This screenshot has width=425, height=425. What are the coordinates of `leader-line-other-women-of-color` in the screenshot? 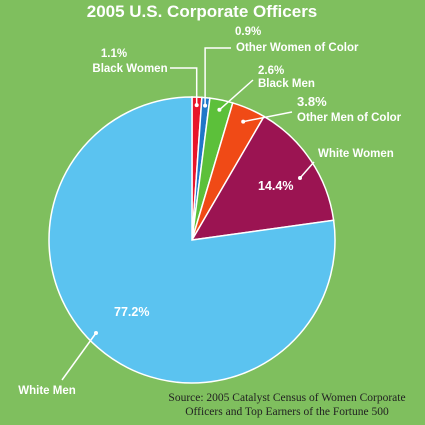 It's located at (217, 76).